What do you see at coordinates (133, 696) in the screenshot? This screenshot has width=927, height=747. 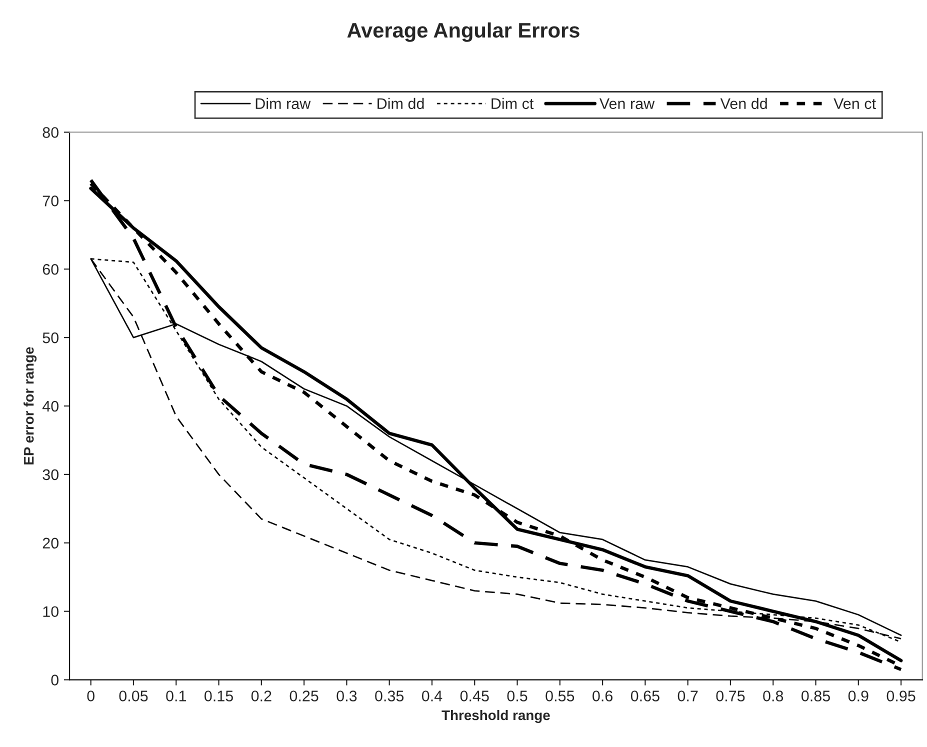 I see `x-tick-label: 0.05` at bounding box center [133, 696].